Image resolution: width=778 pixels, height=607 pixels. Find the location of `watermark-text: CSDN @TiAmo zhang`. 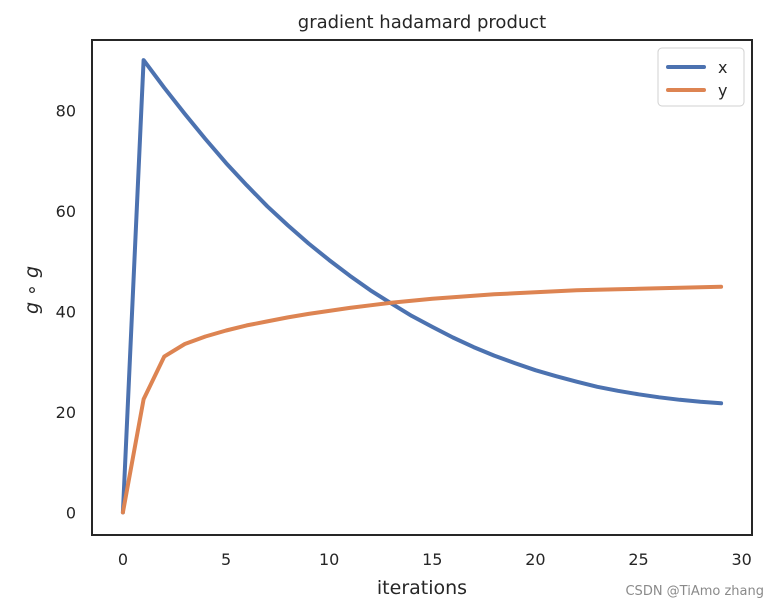

watermark-text: CSDN @TiAmo zhang is located at coordinates (694, 591).